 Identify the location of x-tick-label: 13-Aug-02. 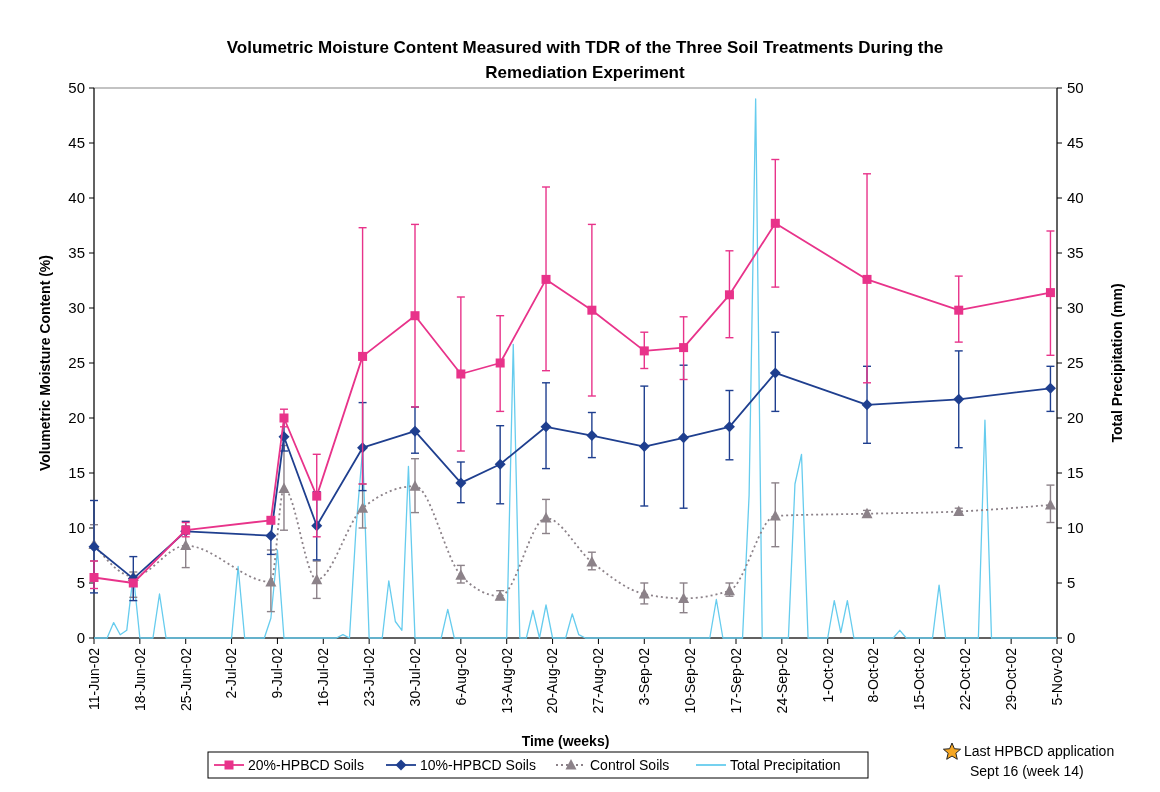
(506, 680).